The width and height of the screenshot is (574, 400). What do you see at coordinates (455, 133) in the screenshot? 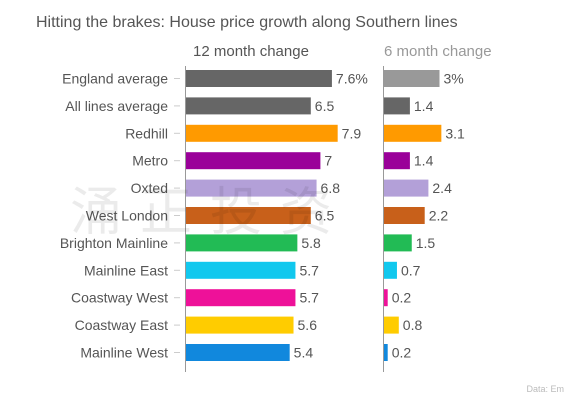
I see `data-label: 3.1` at bounding box center [455, 133].